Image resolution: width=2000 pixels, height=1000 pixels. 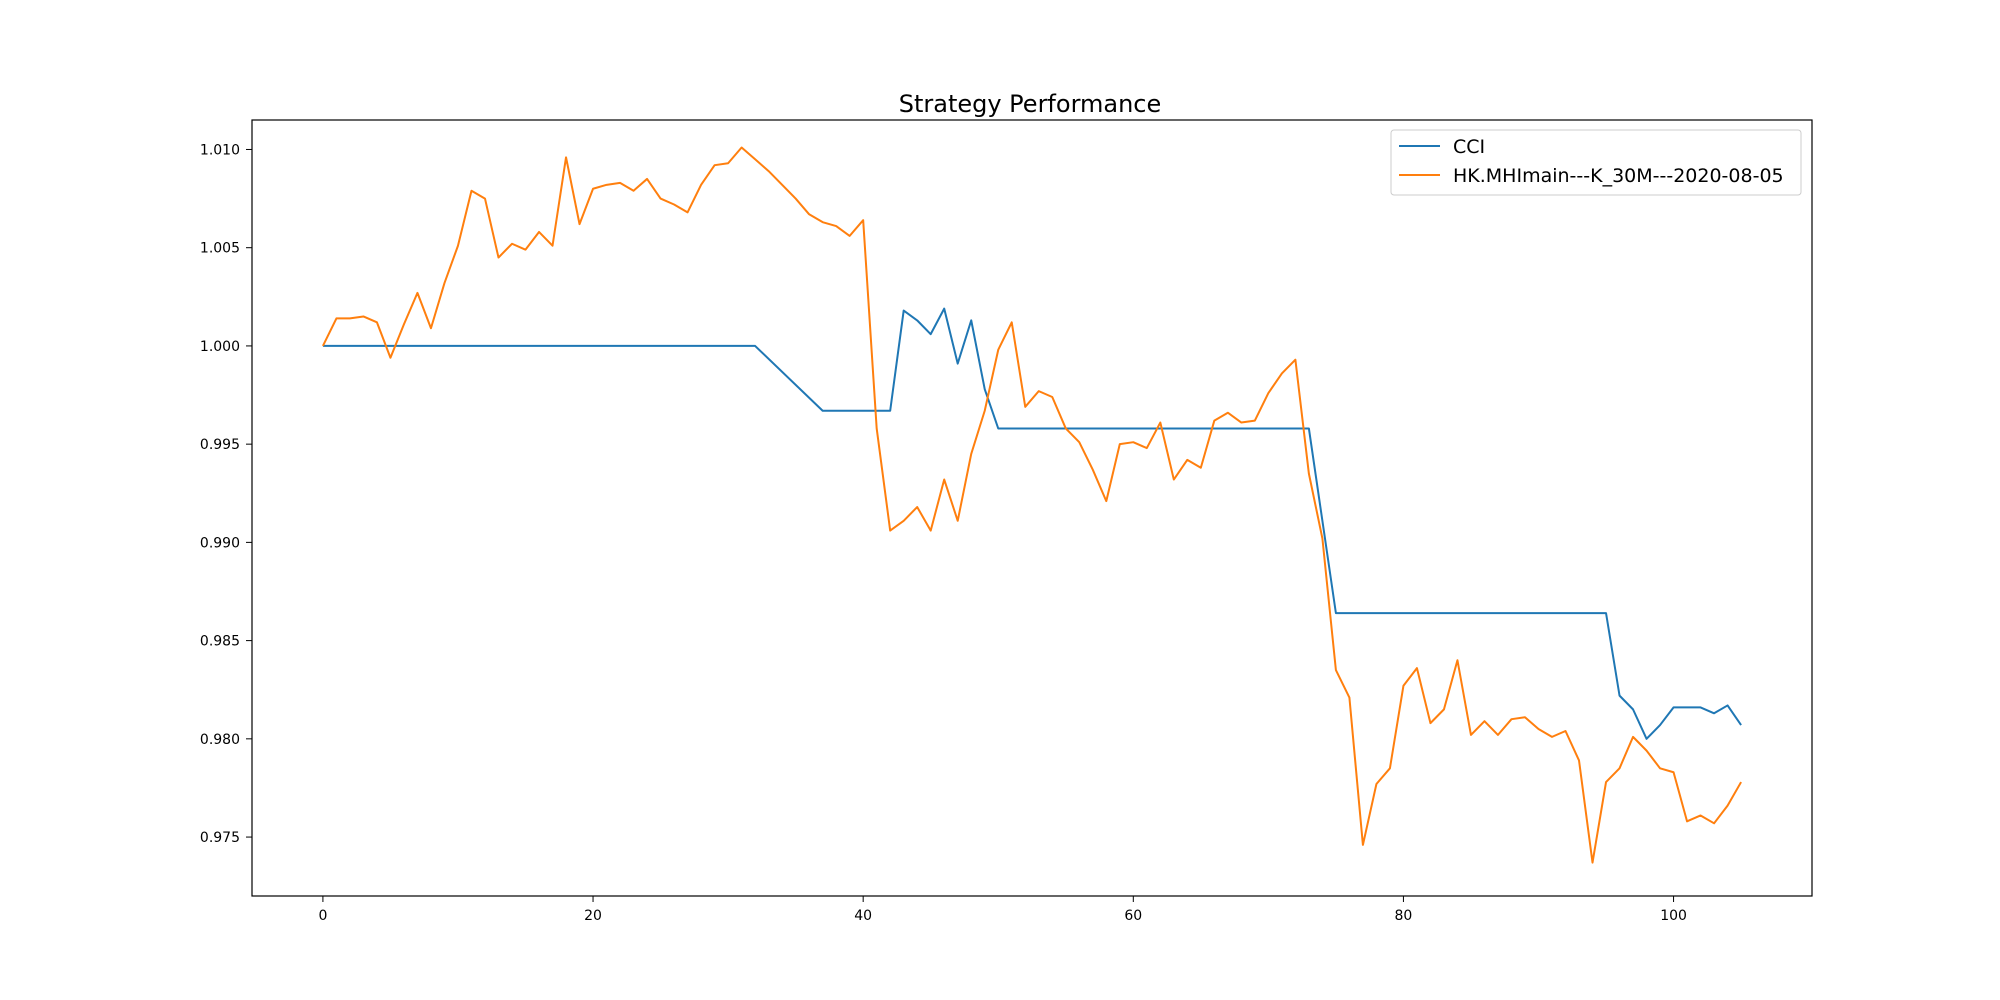 I want to click on legend-label-cci: CCI, so click(x=1469, y=147).